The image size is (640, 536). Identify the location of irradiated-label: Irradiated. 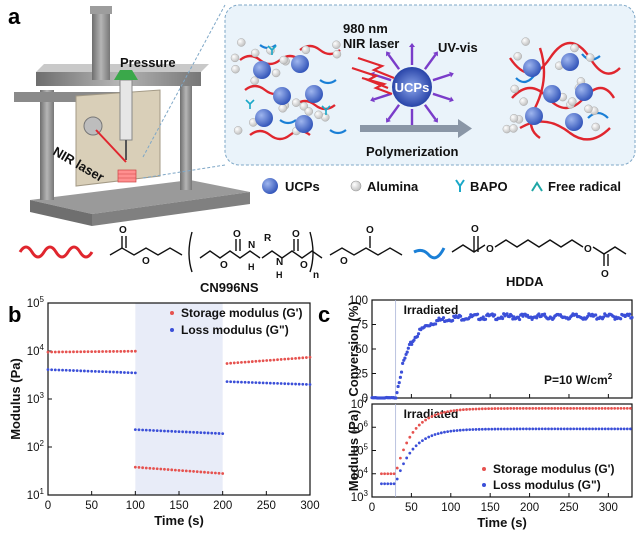
(431, 414).